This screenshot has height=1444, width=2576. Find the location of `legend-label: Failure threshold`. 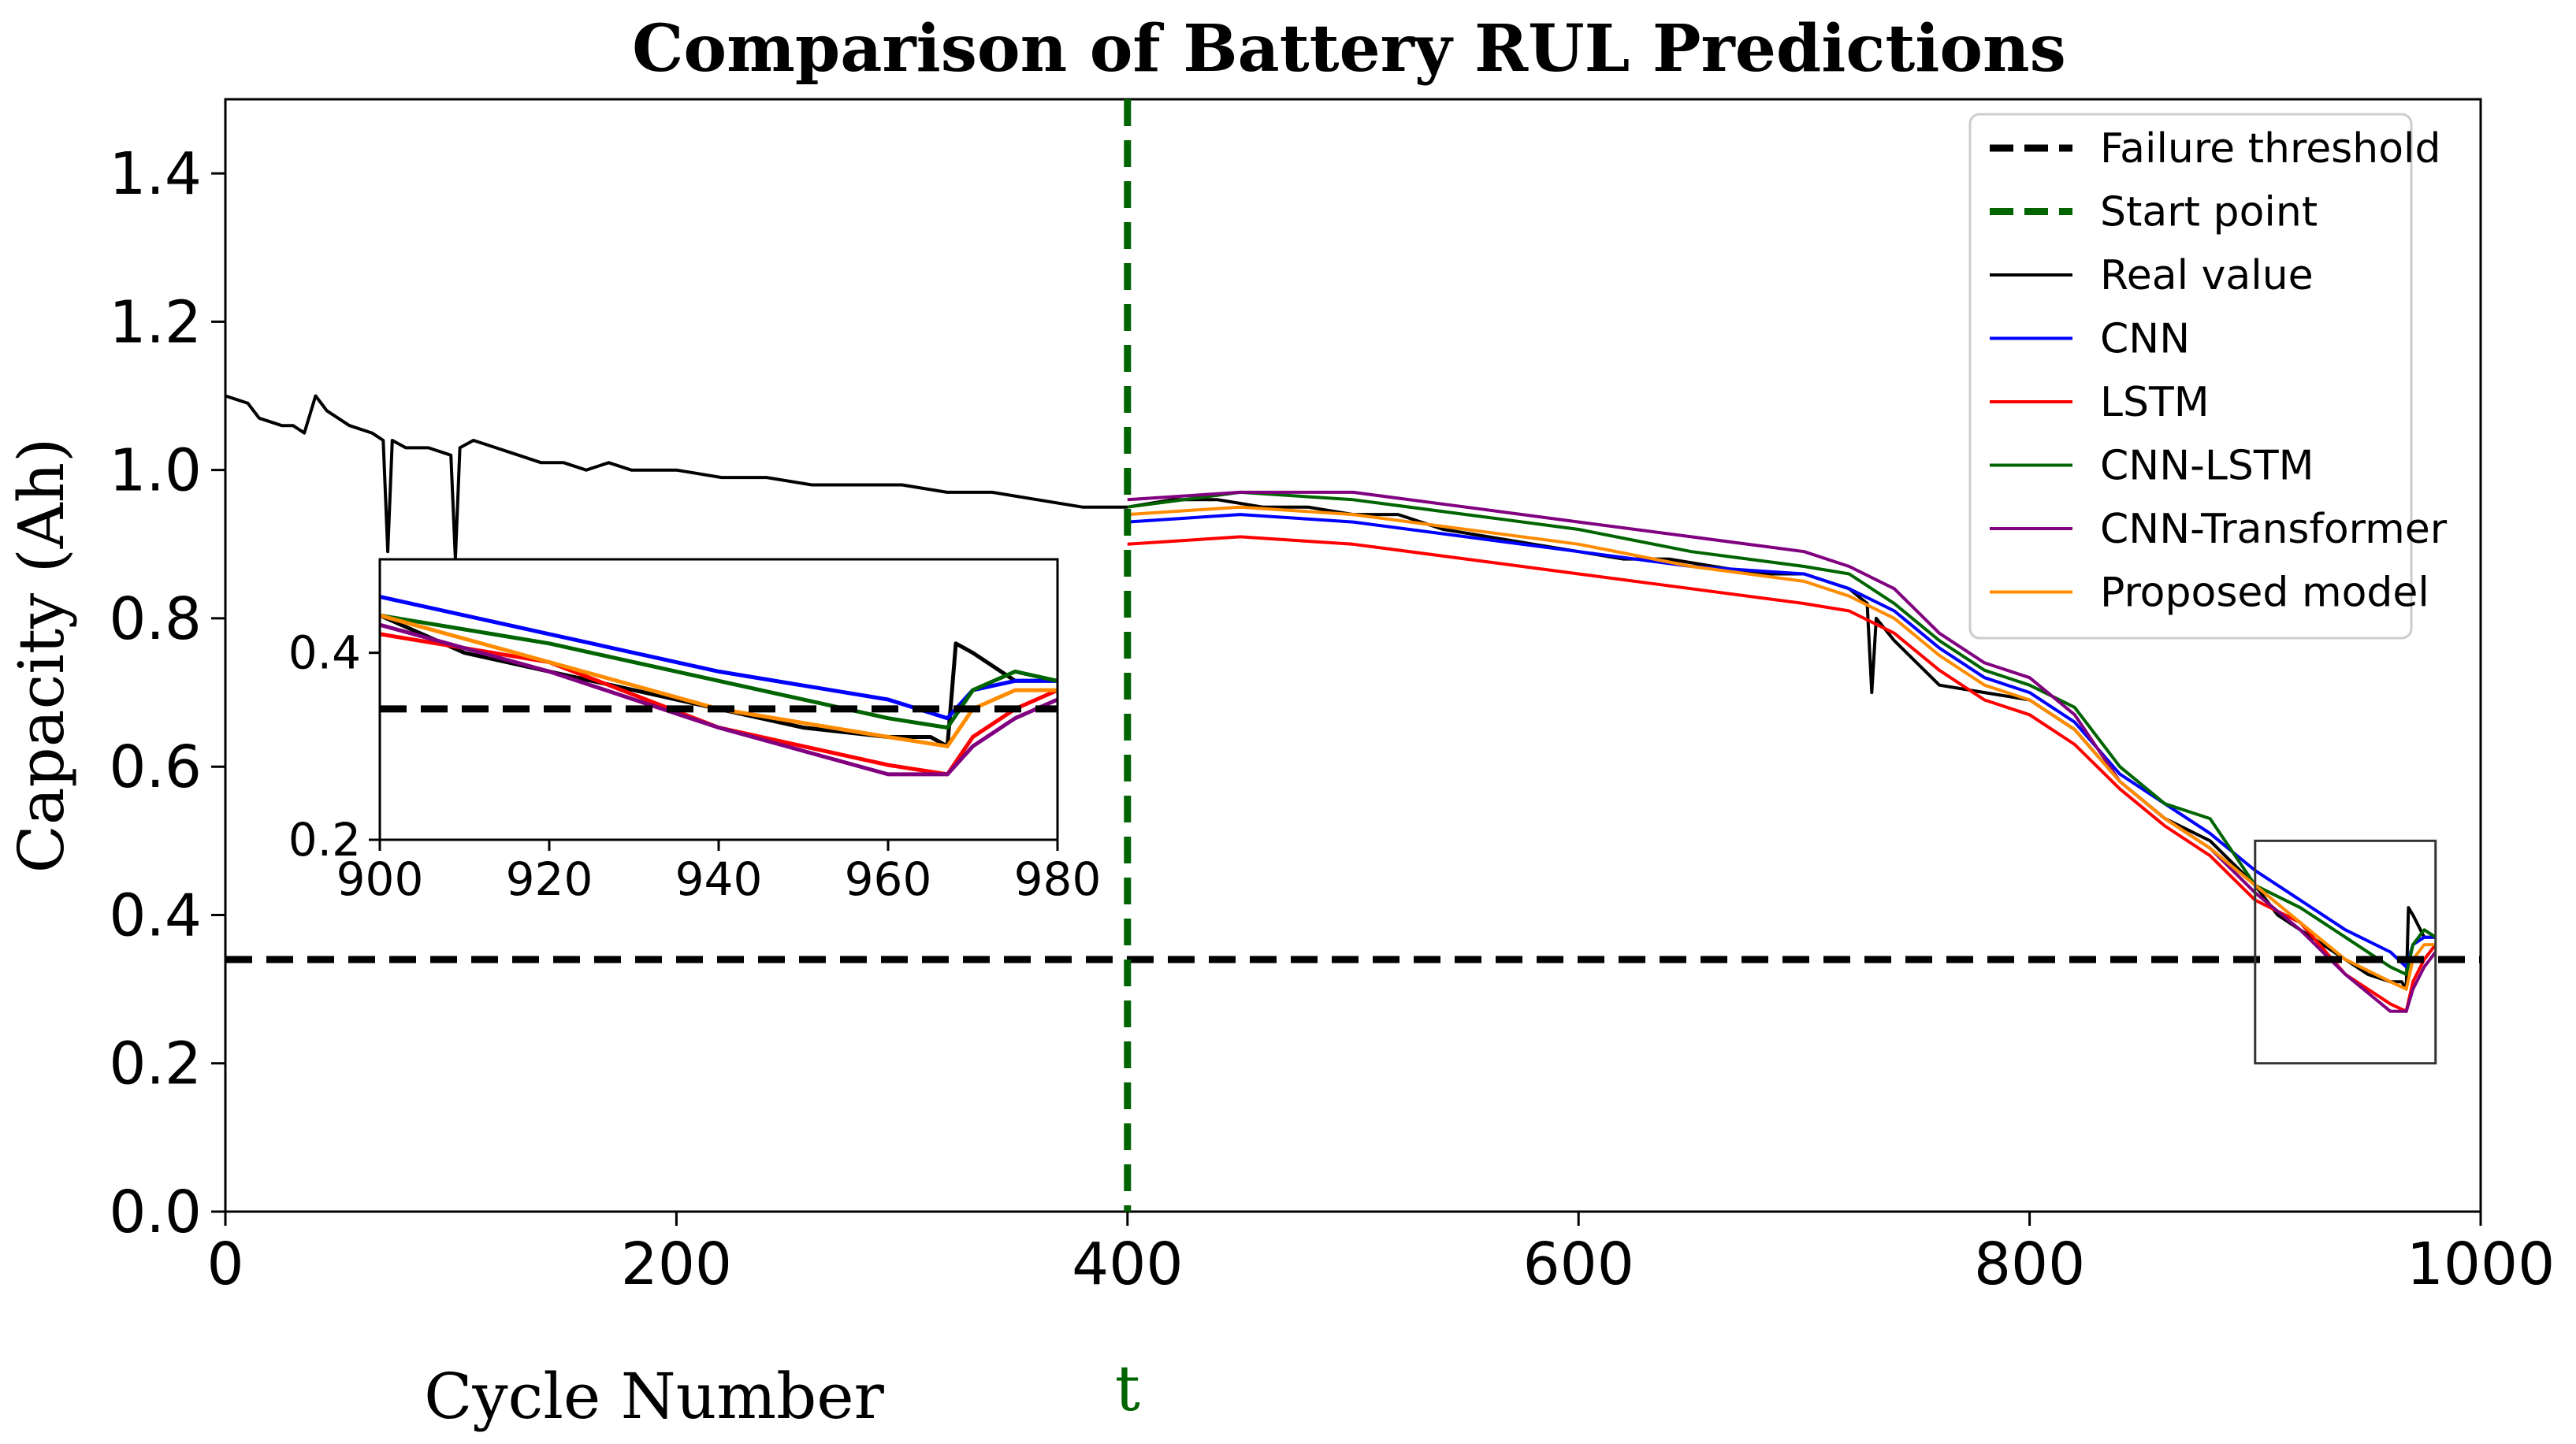

legend-label: Failure threshold is located at coordinates (2270, 149).